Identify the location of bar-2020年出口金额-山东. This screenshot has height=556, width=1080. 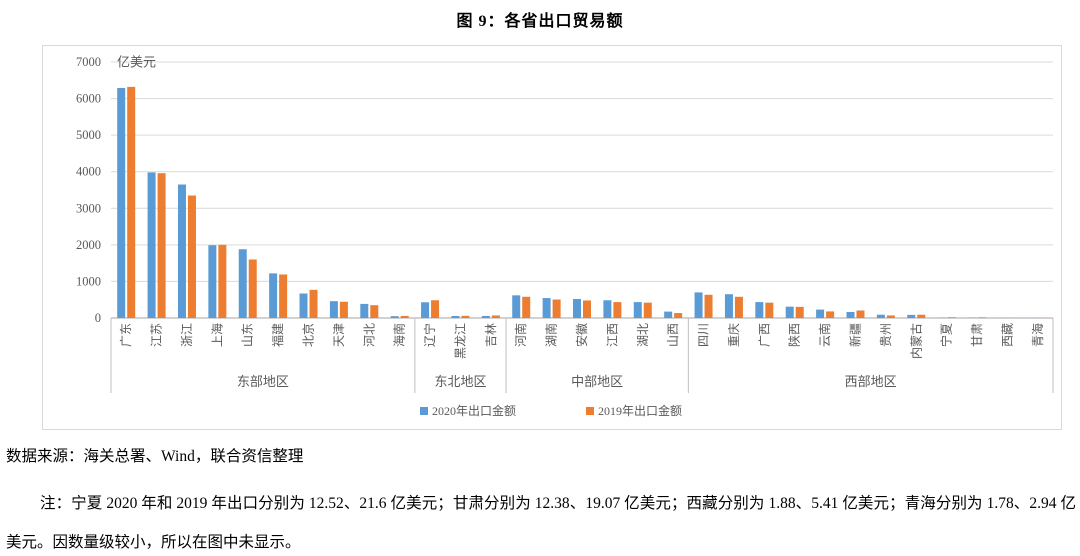
(242, 283).